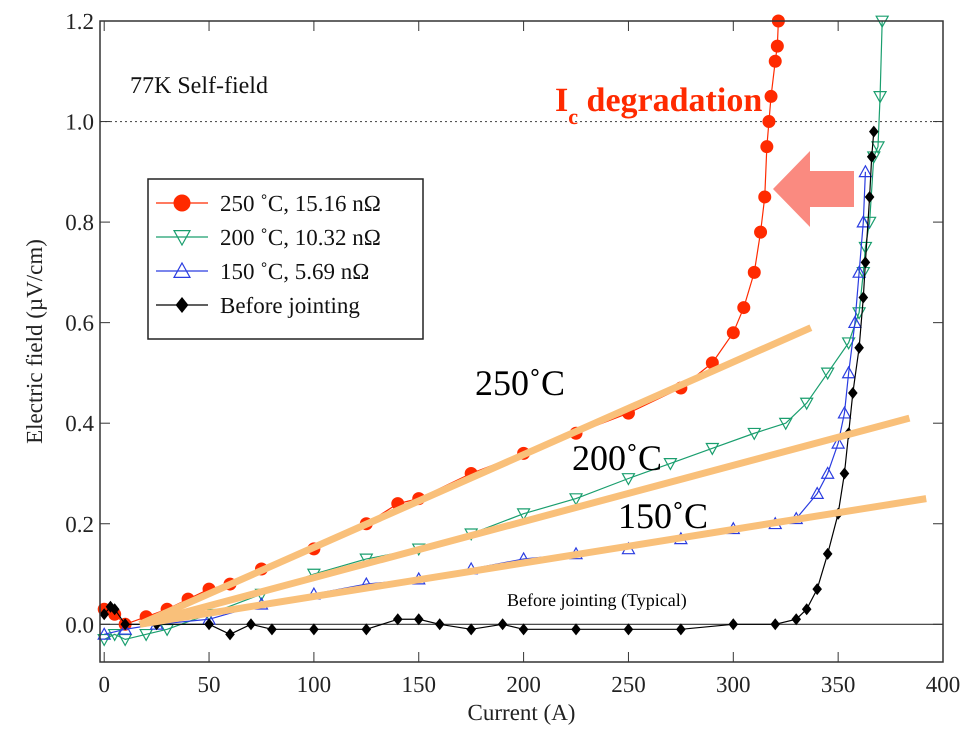 This screenshot has width=975, height=739. What do you see at coordinates (79, 625) in the screenshot?
I see `y-tick-label: 0.0` at bounding box center [79, 625].